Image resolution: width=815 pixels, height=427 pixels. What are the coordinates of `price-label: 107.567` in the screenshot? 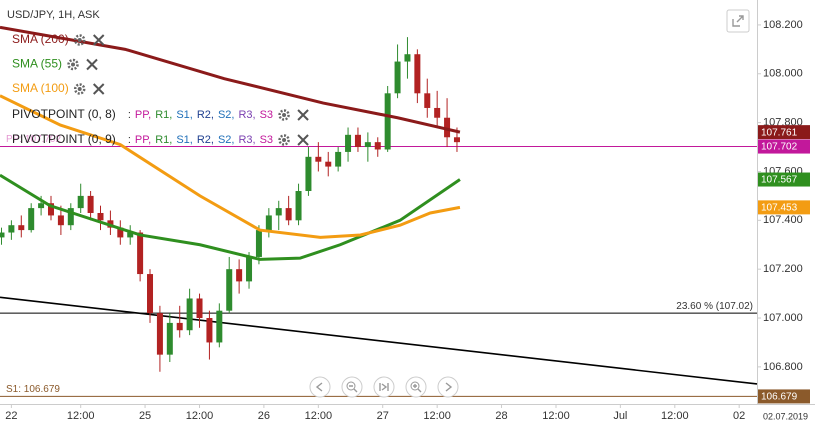 It's located at (779, 180).